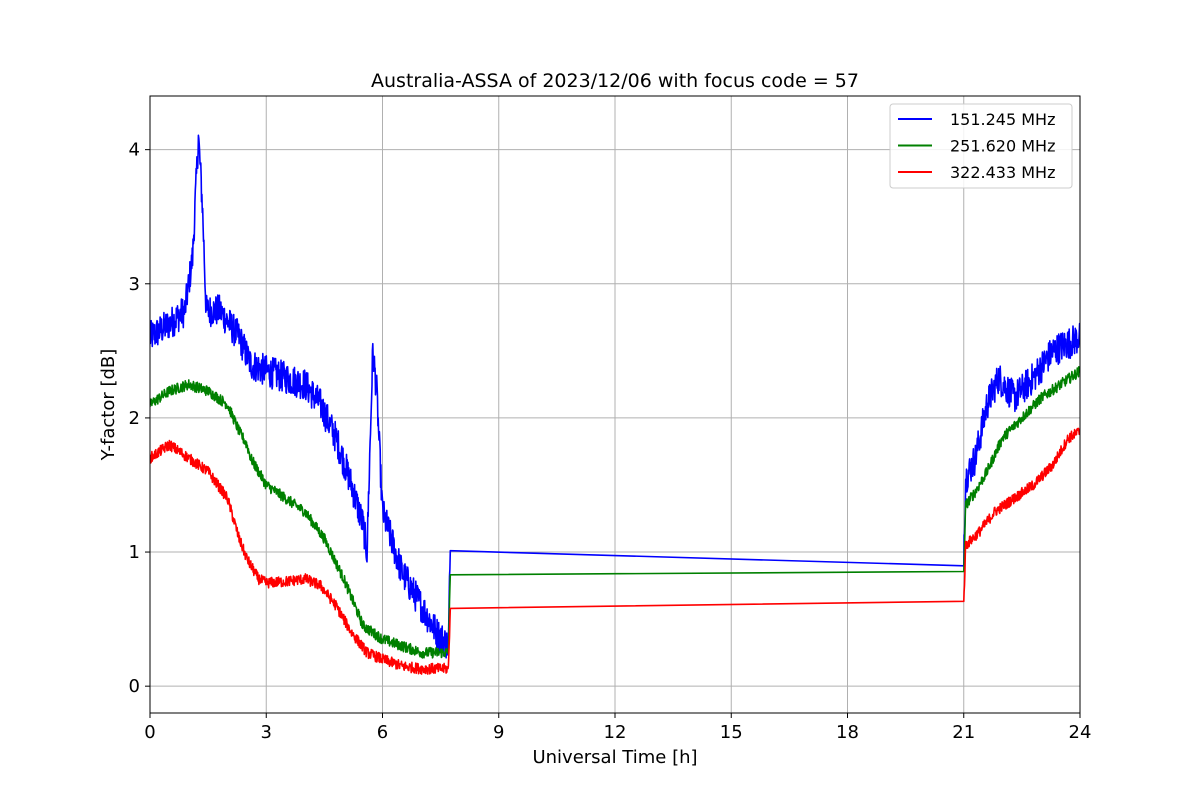  Describe the element at coordinates (614, 757) in the screenshot. I see `x-axis-label: Universal Time [h]` at that location.